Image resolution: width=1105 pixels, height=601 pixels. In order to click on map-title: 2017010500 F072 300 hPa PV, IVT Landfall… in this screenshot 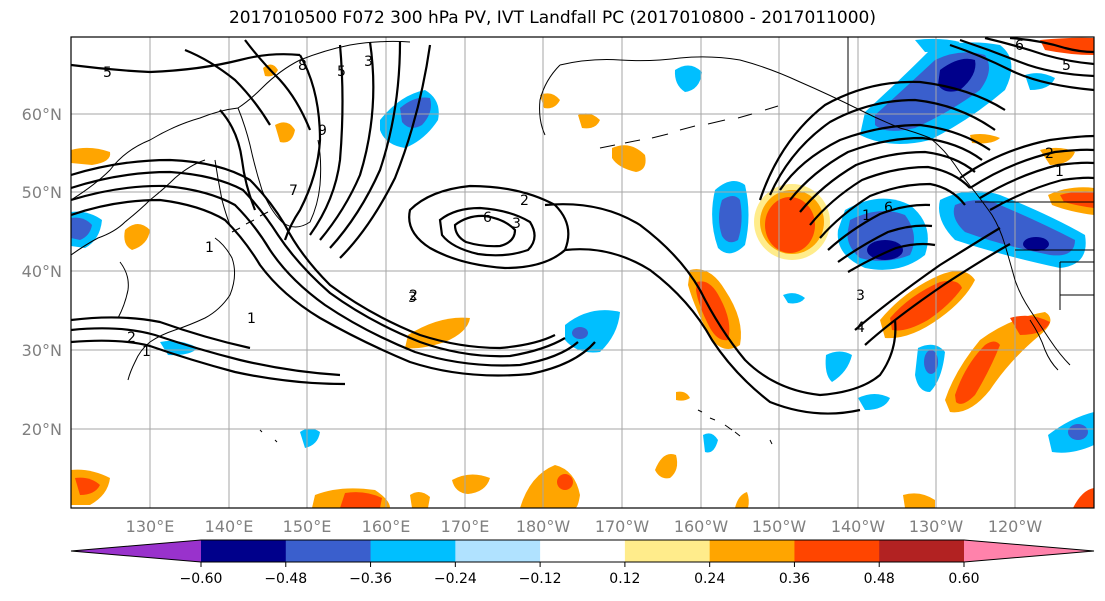, I will do `click(552, 18)`.